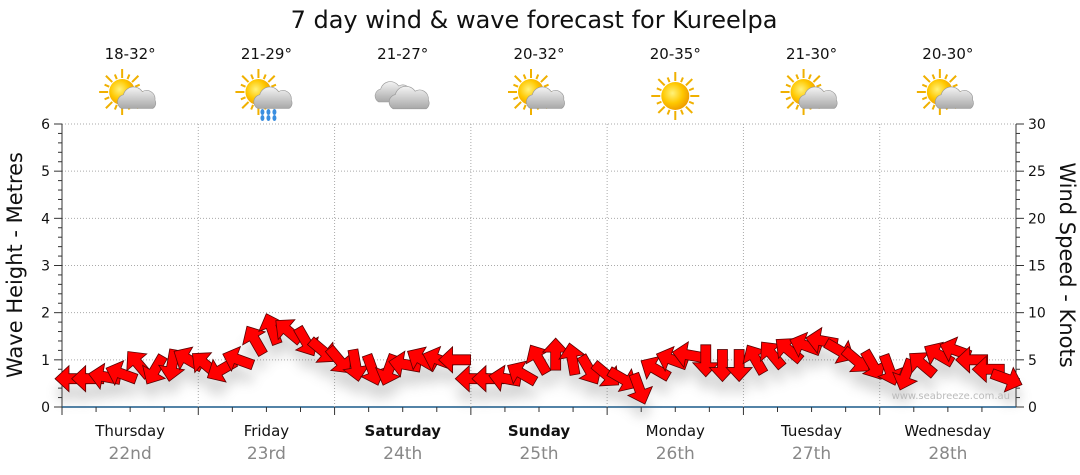 This screenshot has width=1080, height=475. Describe the element at coordinates (947, 431) in the screenshot. I see `day-label: Wednesday` at that location.